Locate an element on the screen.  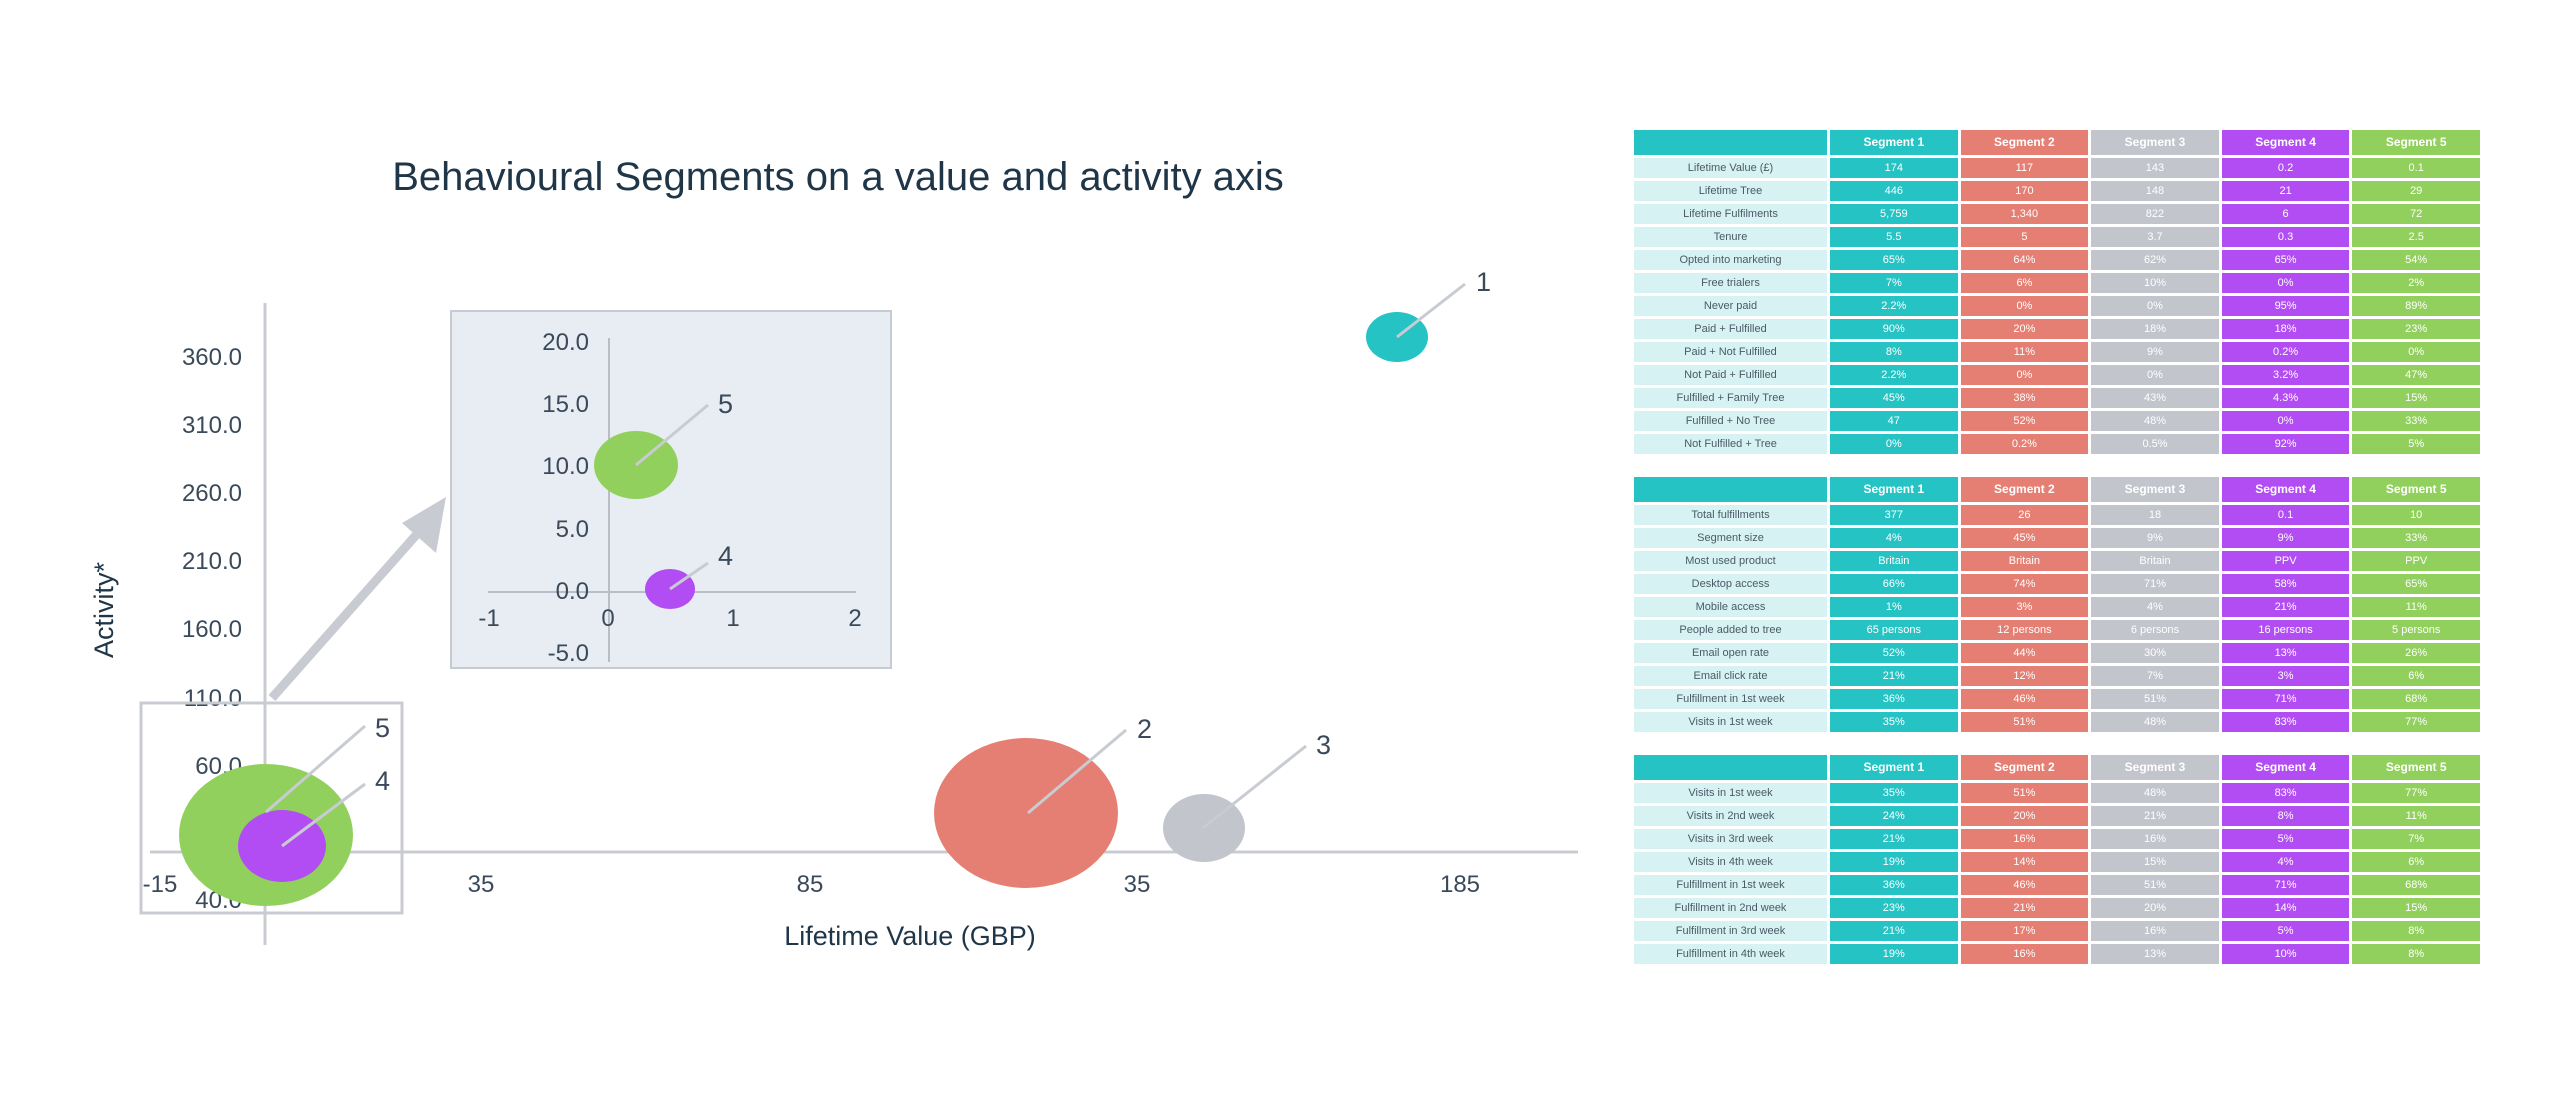
cell-segment-4: 65% is located at coordinates (2285, 260).